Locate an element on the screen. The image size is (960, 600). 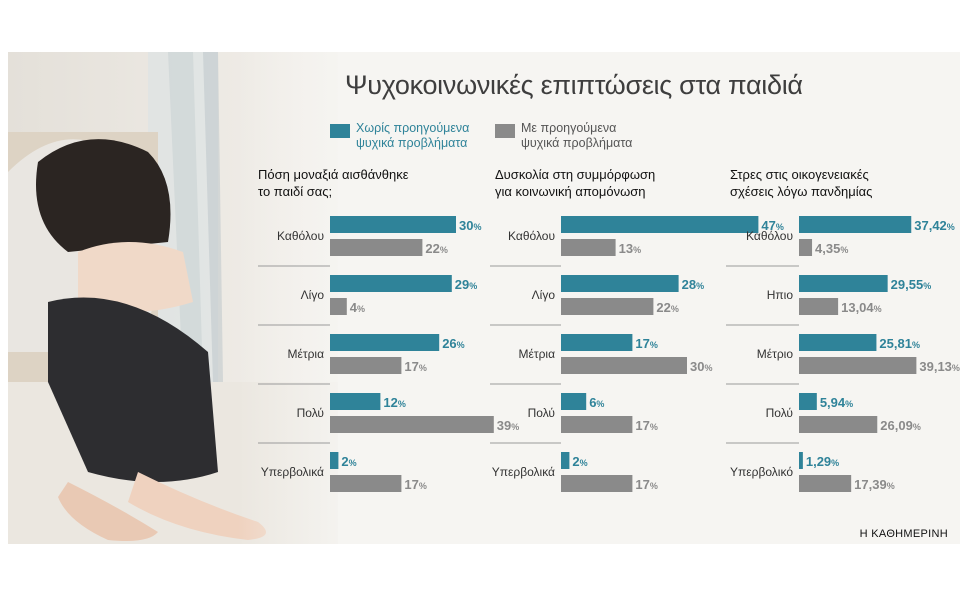
category-label-loneliness: Καθόλου is located at coordinates (300, 236).